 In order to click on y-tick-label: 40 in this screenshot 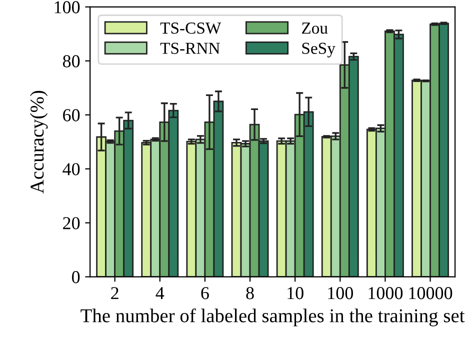, I will do `click(71, 169)`.